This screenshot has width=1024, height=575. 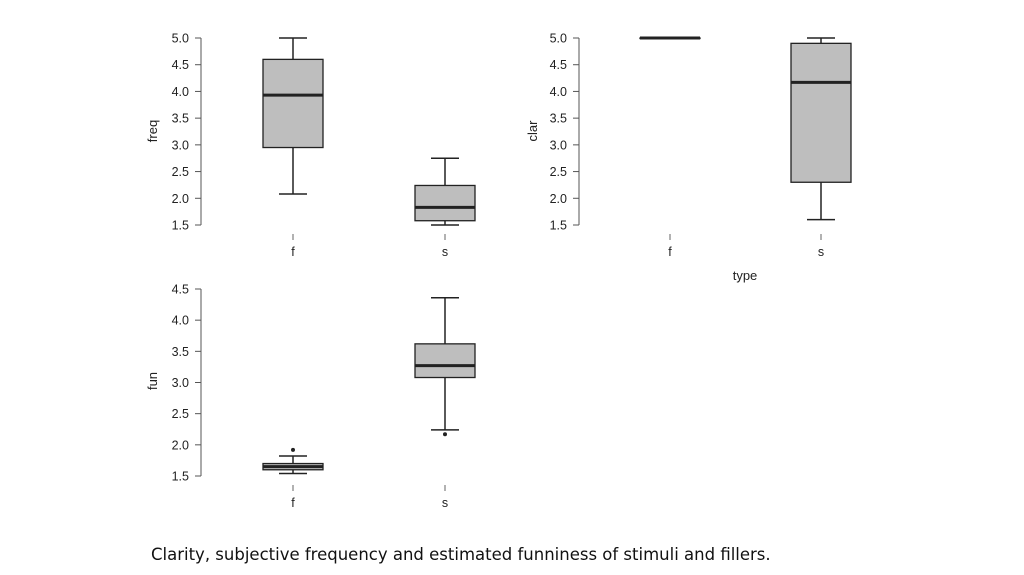 I want to click on y-axis-label: freq, so click(x=152, y=131).